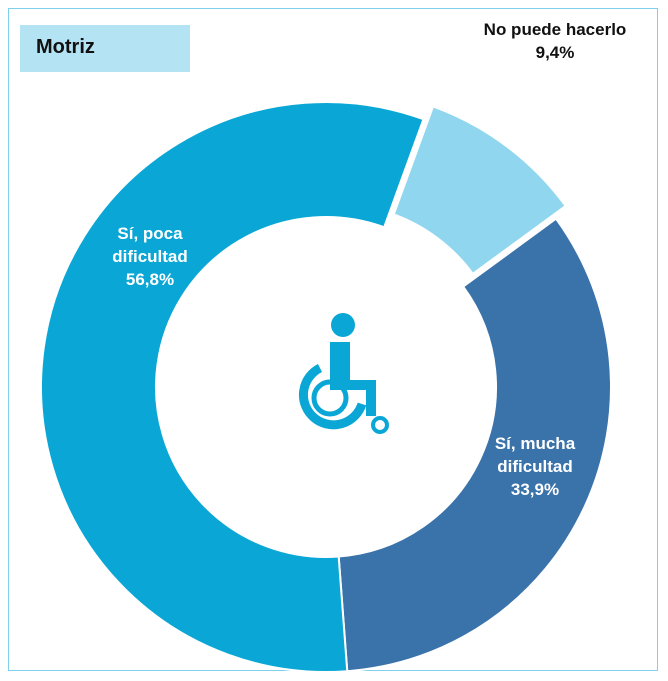 The height and width of the screenshot is (681, 668). I want to click on slice-name: Sí, poca dificultad, so click(150, 245).